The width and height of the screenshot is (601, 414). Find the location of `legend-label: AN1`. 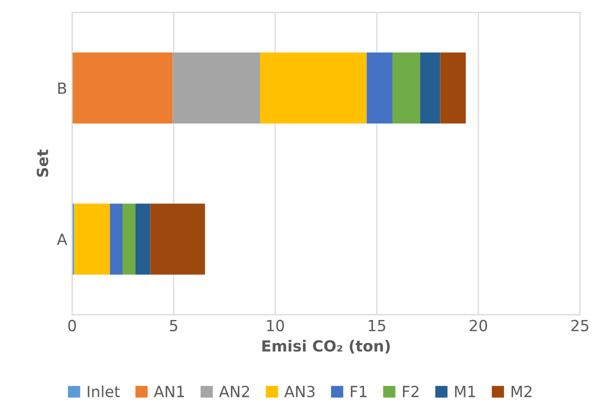

legend-label: AN1 is located at coordinates (169, 392).